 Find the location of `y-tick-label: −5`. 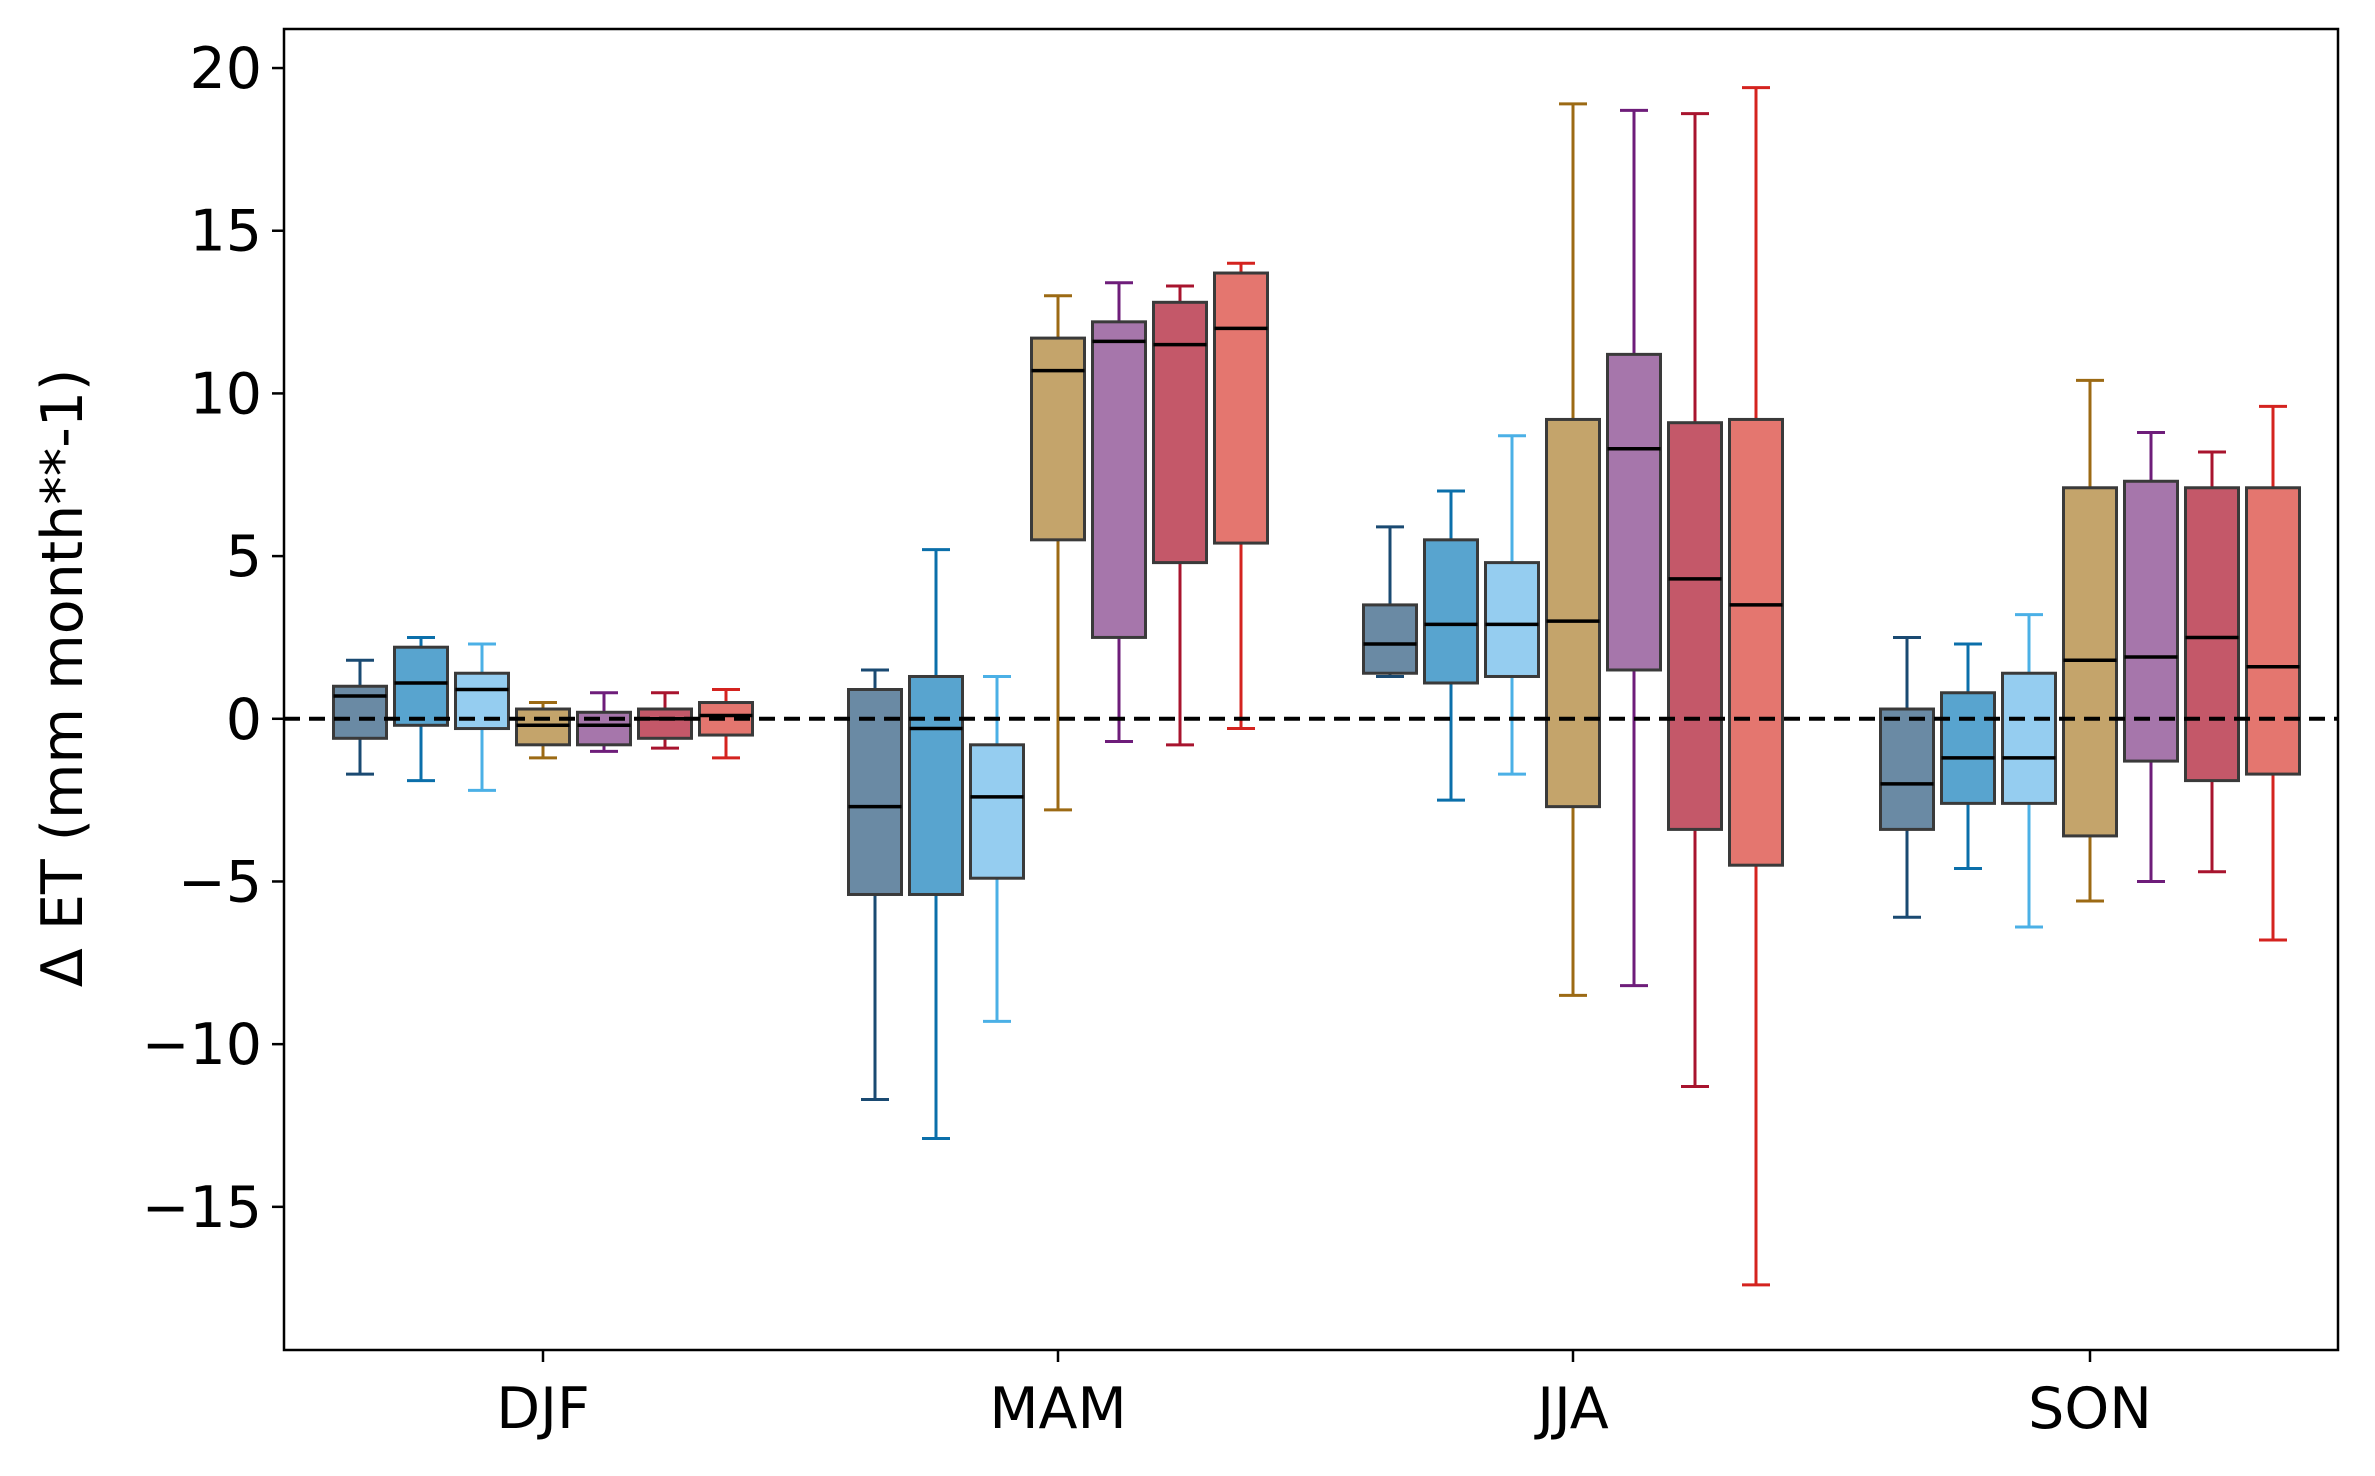

y-tick-label: −5 is located at coordinates (220, 882).